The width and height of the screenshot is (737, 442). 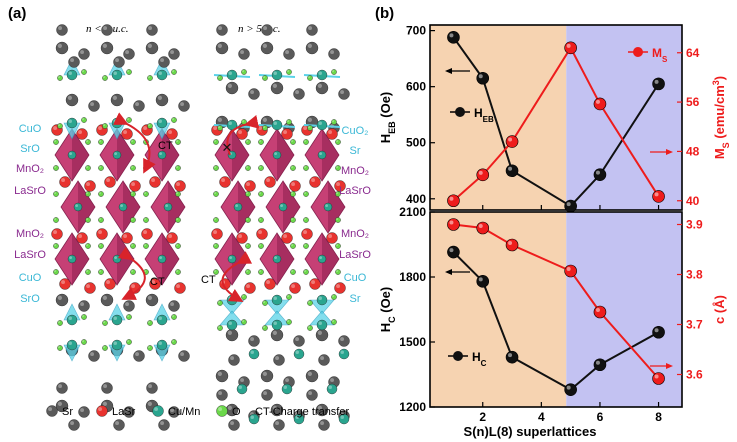 What do you see at coordinates (162, 259) in the screenshot?
I see `mn-atom` at bounding box center [162, 259].